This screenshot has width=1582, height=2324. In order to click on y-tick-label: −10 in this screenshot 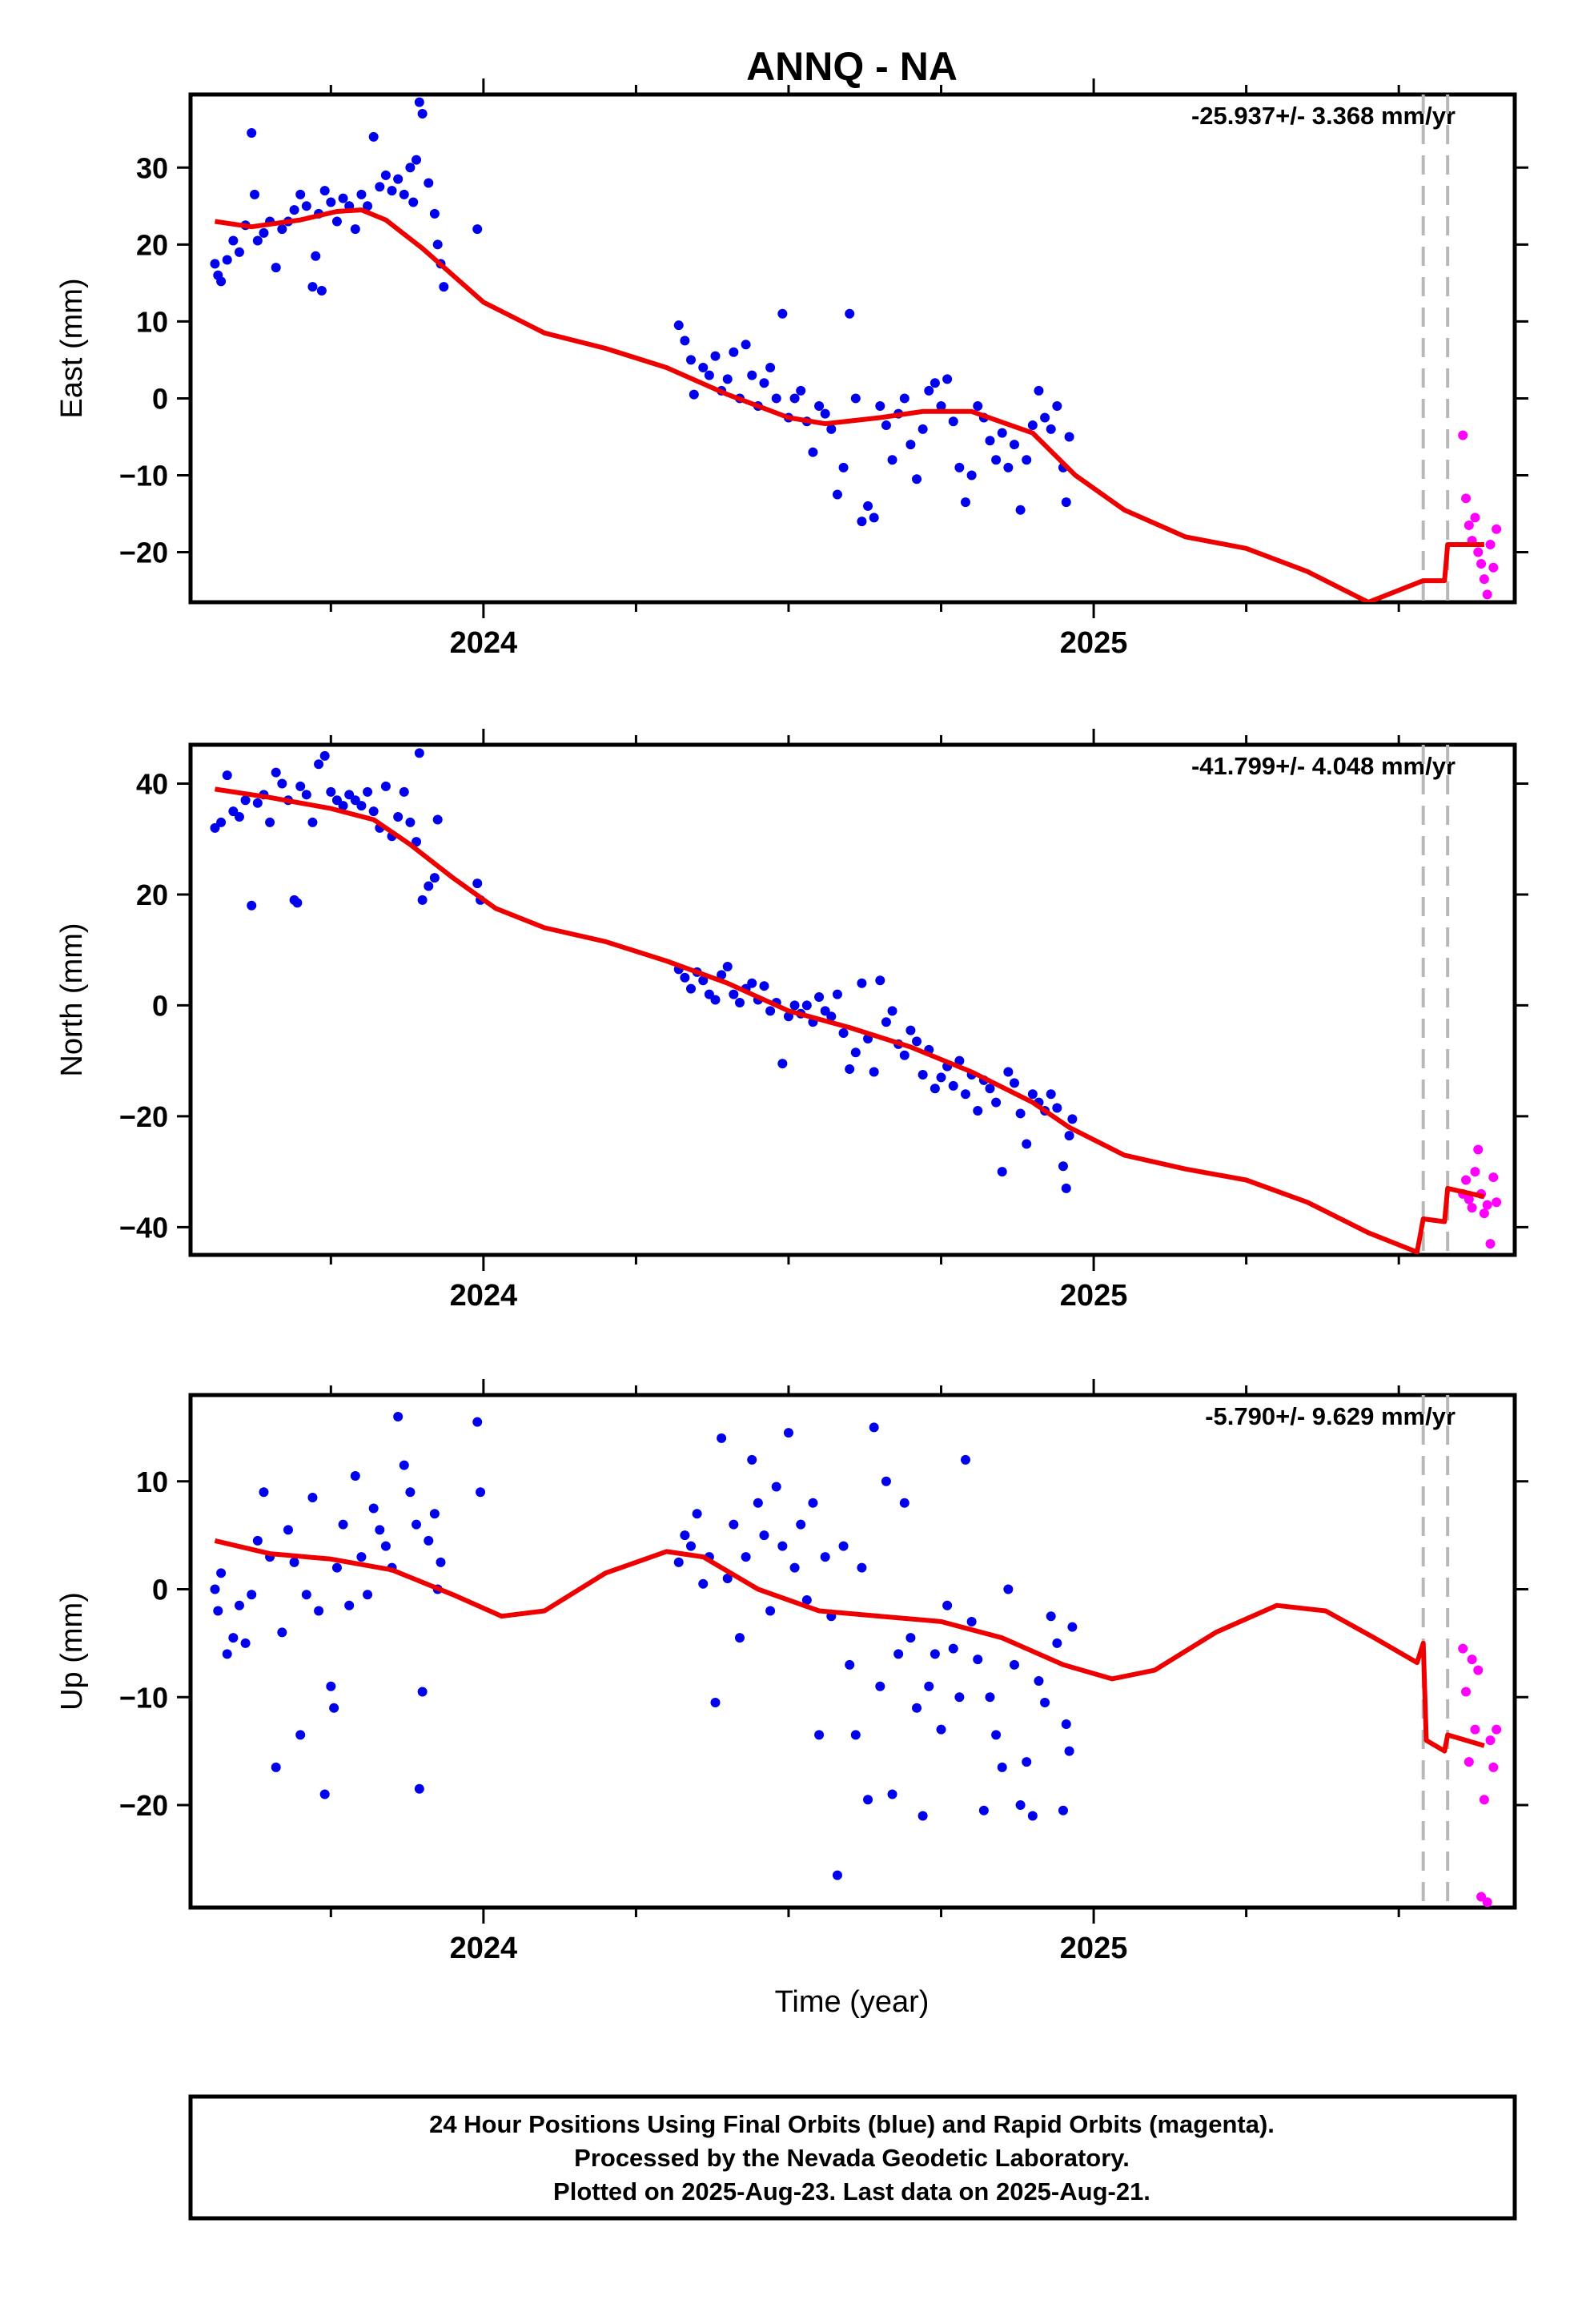, I will do `click(144, 477)`.